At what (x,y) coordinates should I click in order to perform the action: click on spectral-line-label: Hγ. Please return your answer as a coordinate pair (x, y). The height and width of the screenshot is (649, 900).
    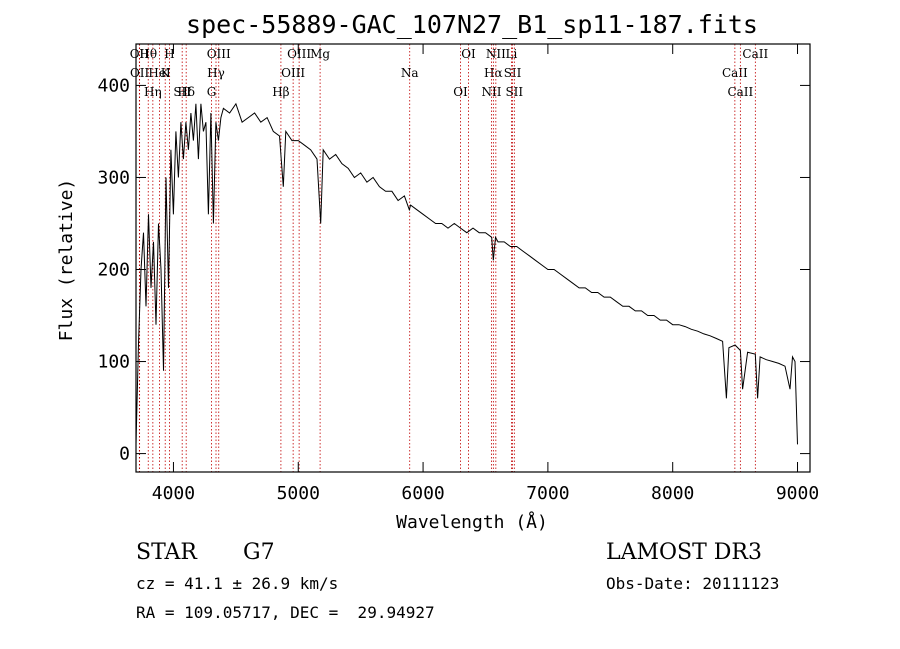
    Looking at the image, I should click on (216, 73).